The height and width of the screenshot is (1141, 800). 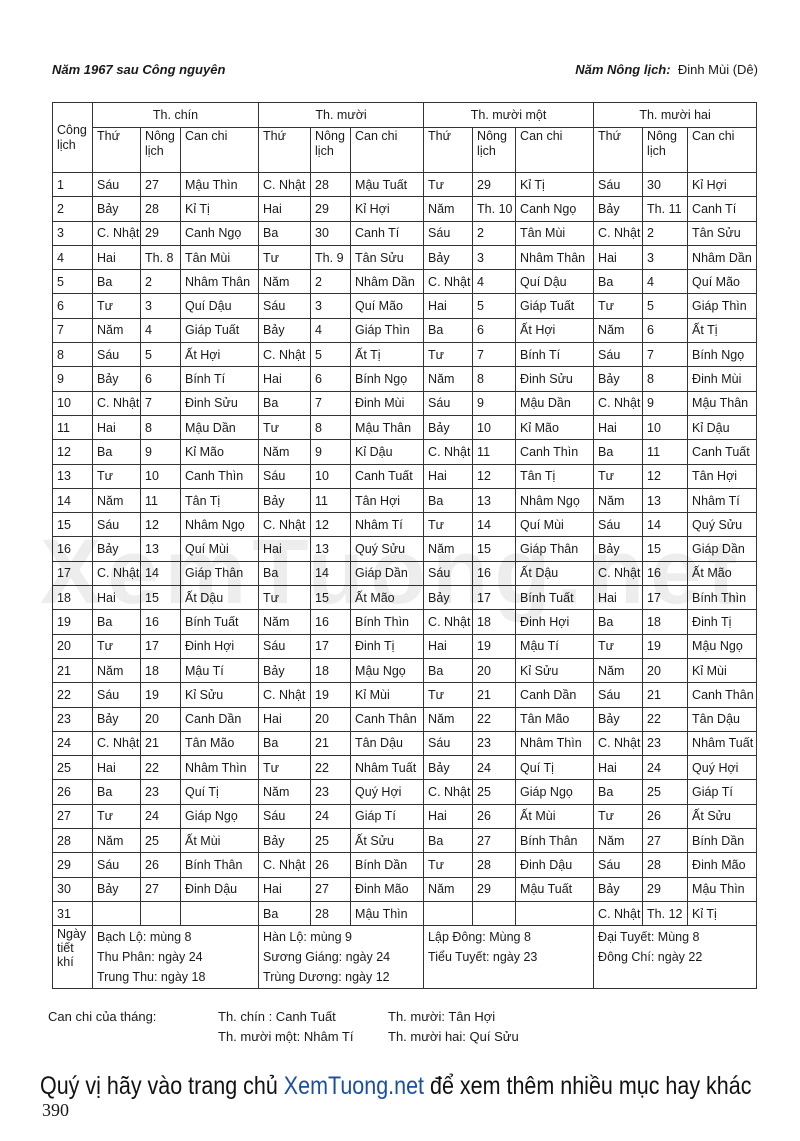 What do you see at coordinates (649, 937) in the screenshot?
I see `solar-term: Đại Tuyết: Mùng 8` at bounding box center [649, 937].